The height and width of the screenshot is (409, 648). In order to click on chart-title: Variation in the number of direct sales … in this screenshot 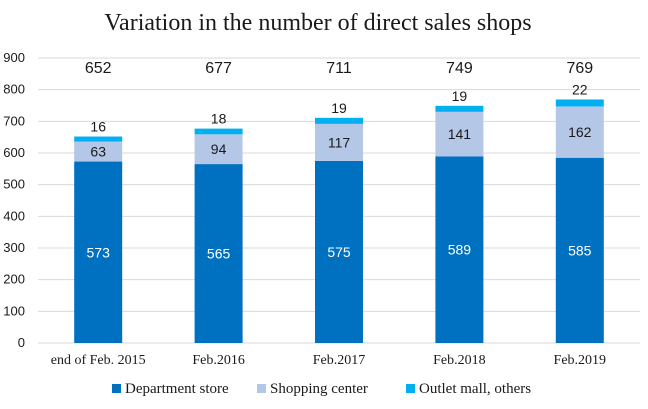, I will do `click(317, 23)`.